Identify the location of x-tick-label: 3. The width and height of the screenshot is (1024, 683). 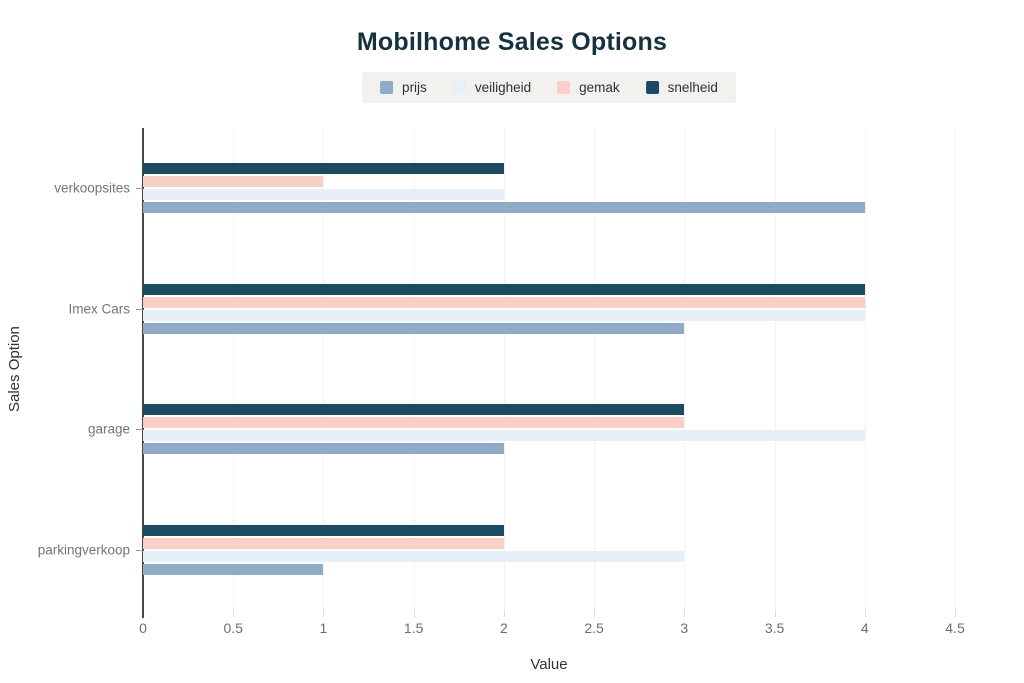
(684, 628).